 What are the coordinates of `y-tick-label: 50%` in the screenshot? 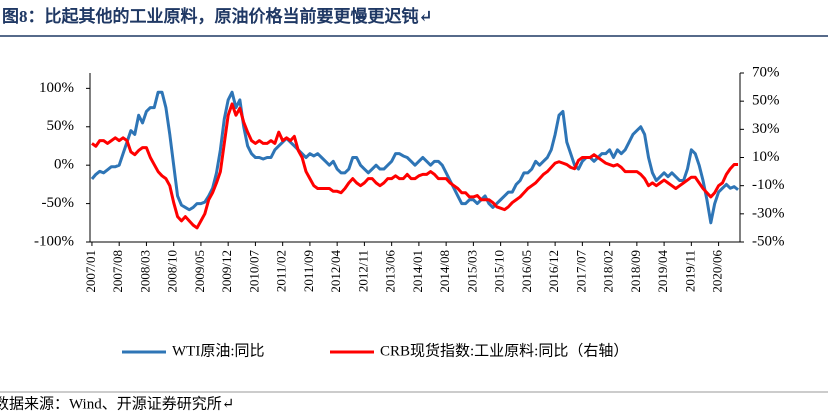 It's located at (61, 126).